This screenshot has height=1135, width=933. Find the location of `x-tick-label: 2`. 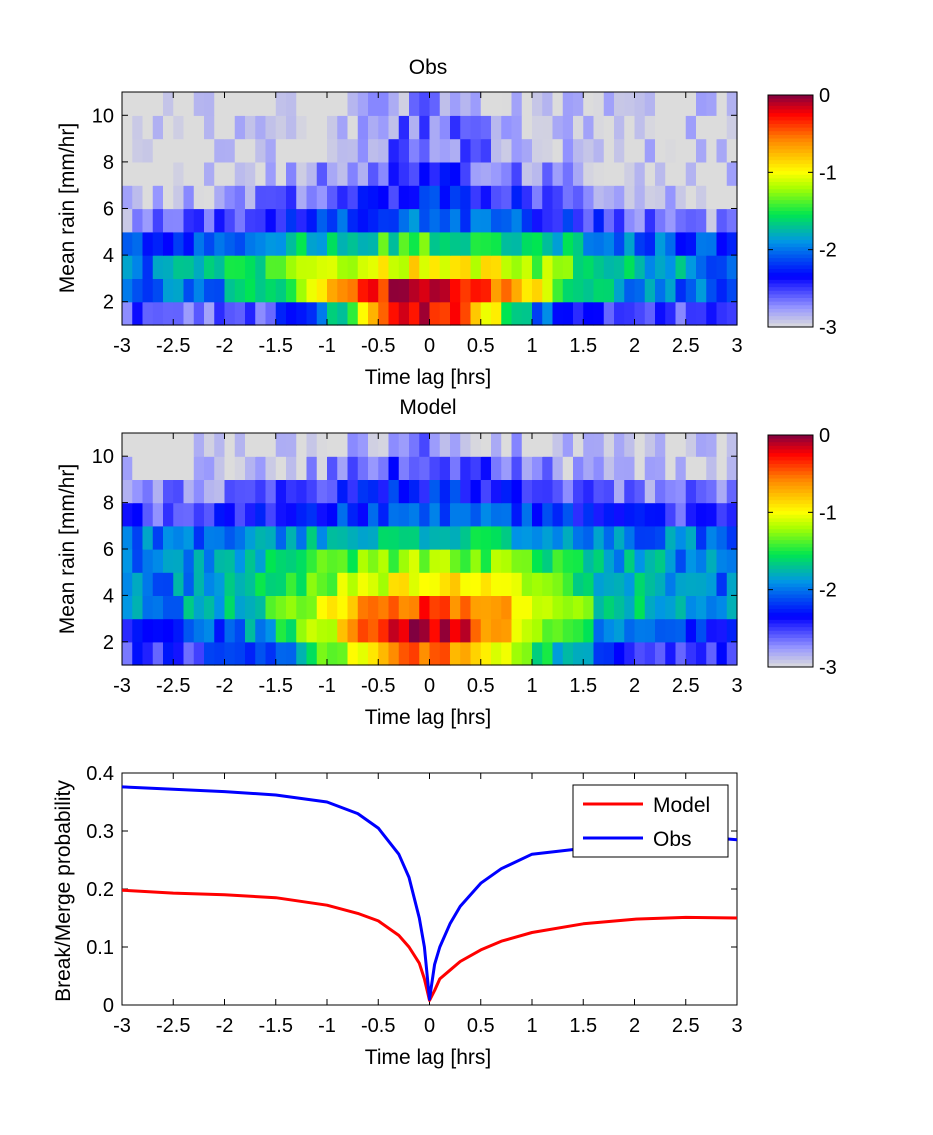

x-tick-label: 2 is located at coordinates (634, 346).